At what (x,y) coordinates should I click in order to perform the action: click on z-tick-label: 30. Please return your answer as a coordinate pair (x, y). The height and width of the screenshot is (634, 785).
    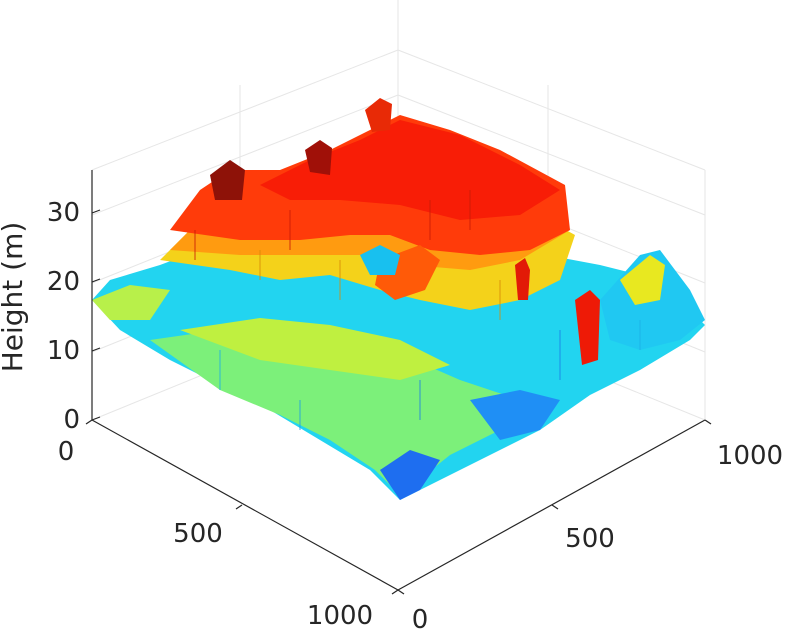
    Looking at the image, I should click on (63, 213).